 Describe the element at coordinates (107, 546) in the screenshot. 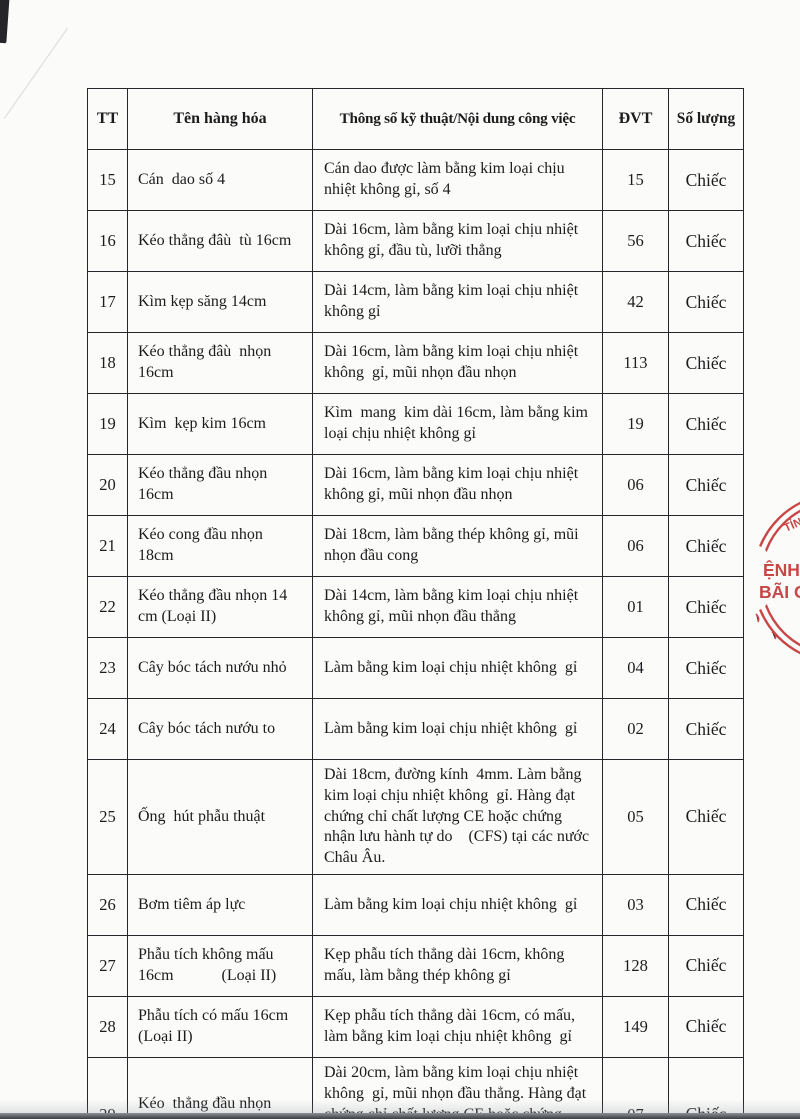

I see `row-number-cell: 21` at that location.